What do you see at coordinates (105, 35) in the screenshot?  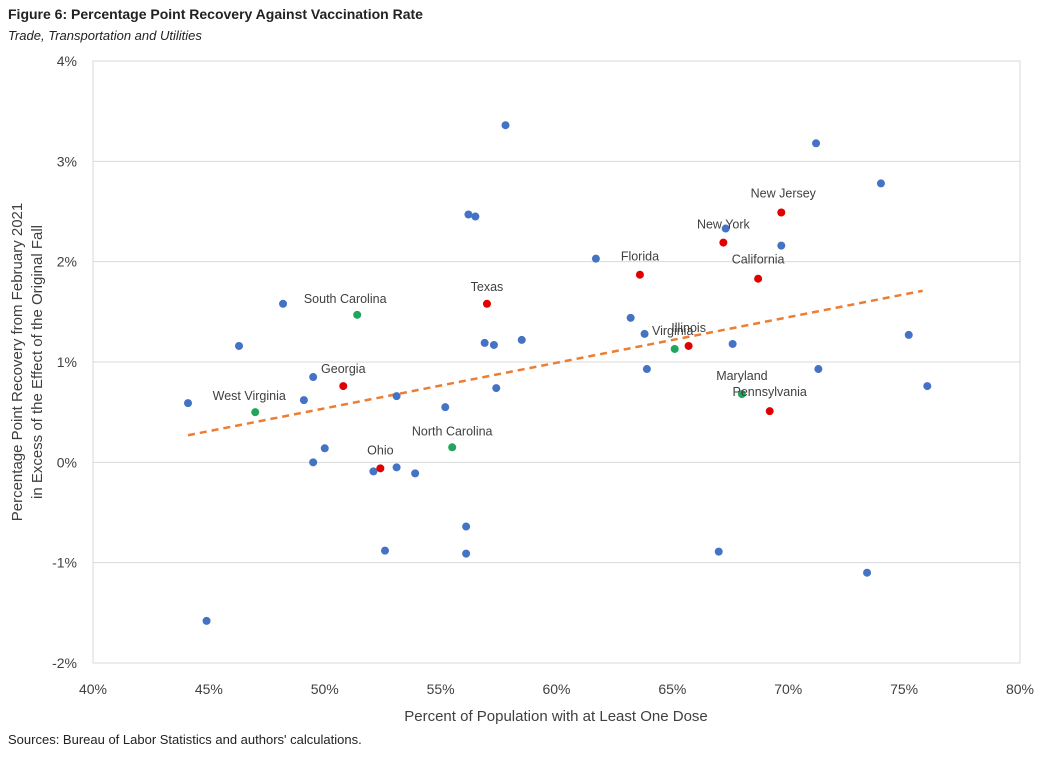 I see `figure-subtitle: Trade, Transportation and Utilities` at bounding box center [105, 35].